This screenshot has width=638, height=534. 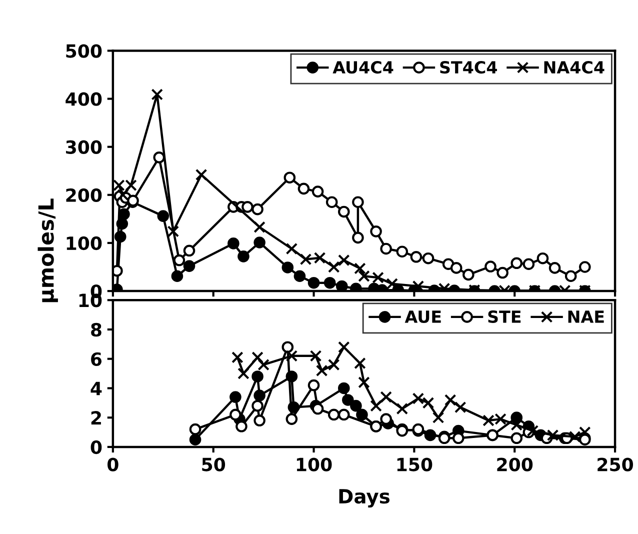 What do you see at coordinates (314, 465) in the screenshot?
I see `x-tick-label: 100` at bounding box center [314, 465].